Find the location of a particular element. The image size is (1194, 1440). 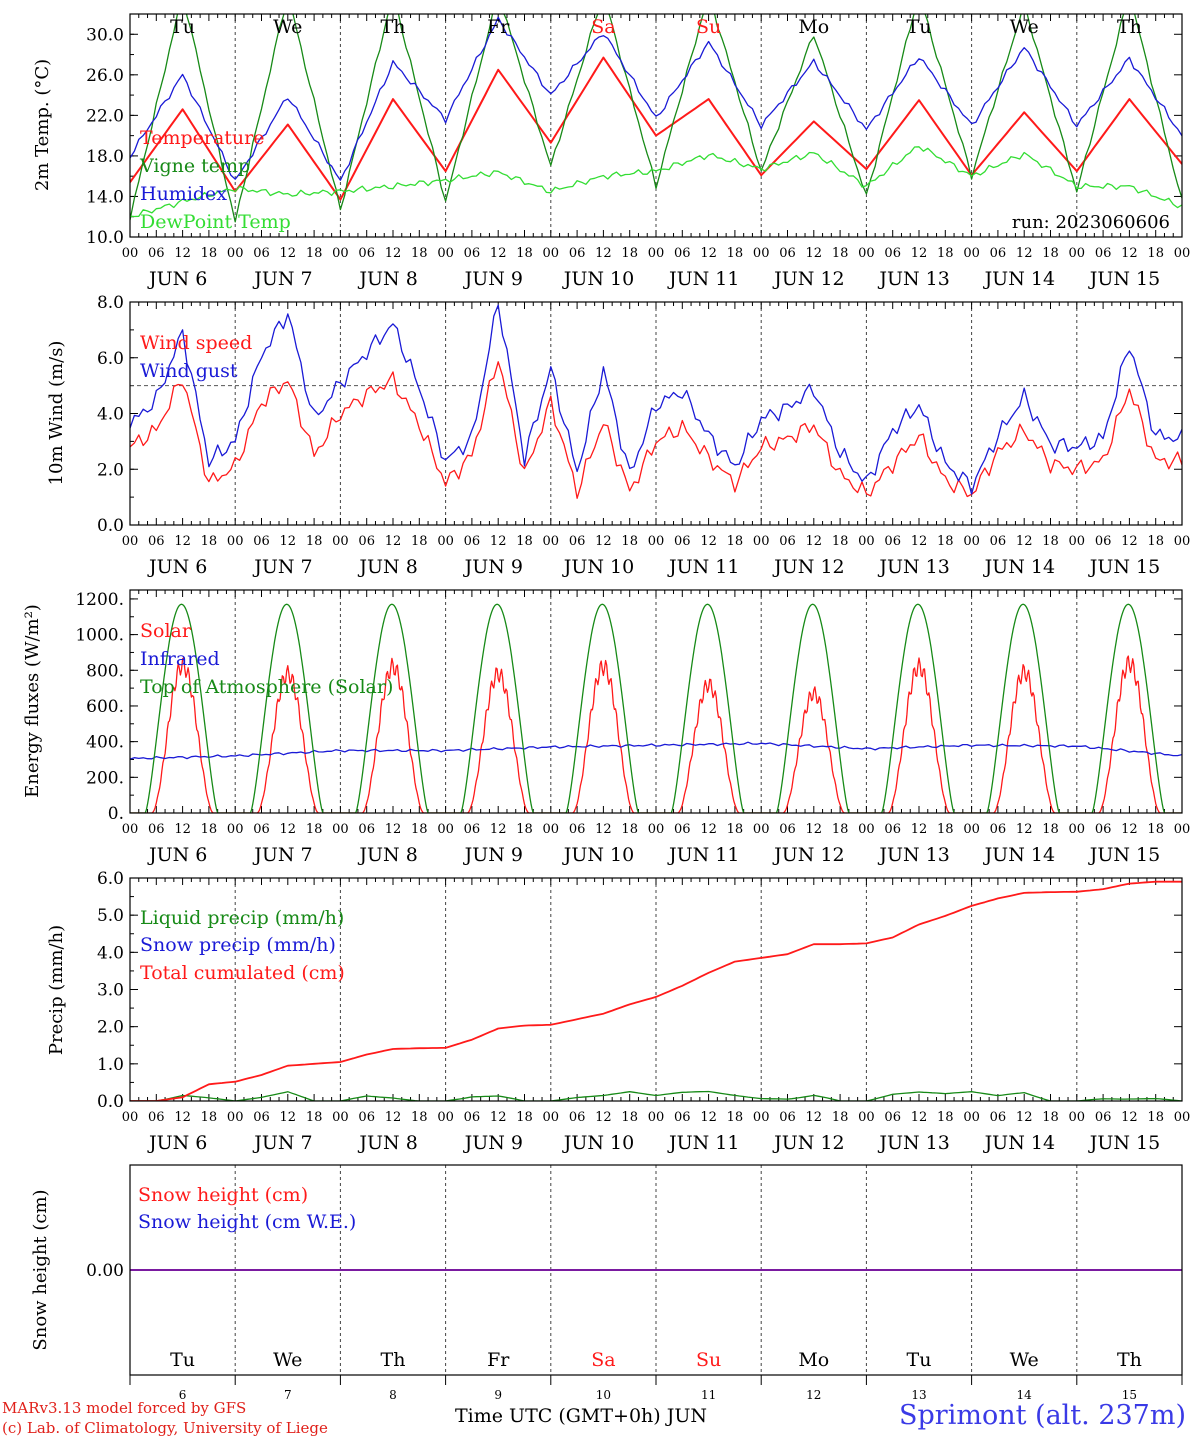

date-label: JUN 7 is located at coordinates (282, 855).